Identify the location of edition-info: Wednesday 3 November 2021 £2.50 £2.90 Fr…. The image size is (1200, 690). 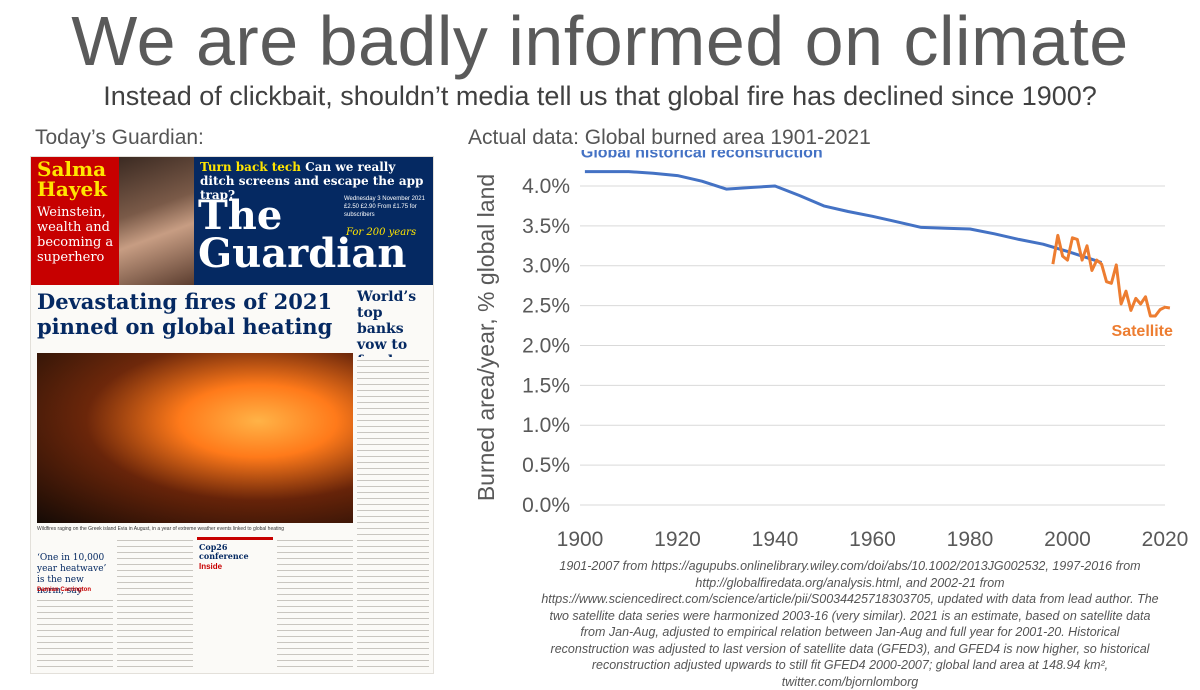
(384, 207).